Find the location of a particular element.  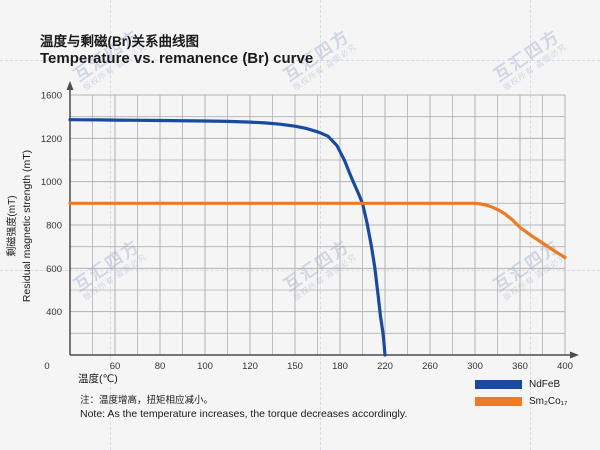

x-tick-label: 100 is located at coordinates (205, 366).